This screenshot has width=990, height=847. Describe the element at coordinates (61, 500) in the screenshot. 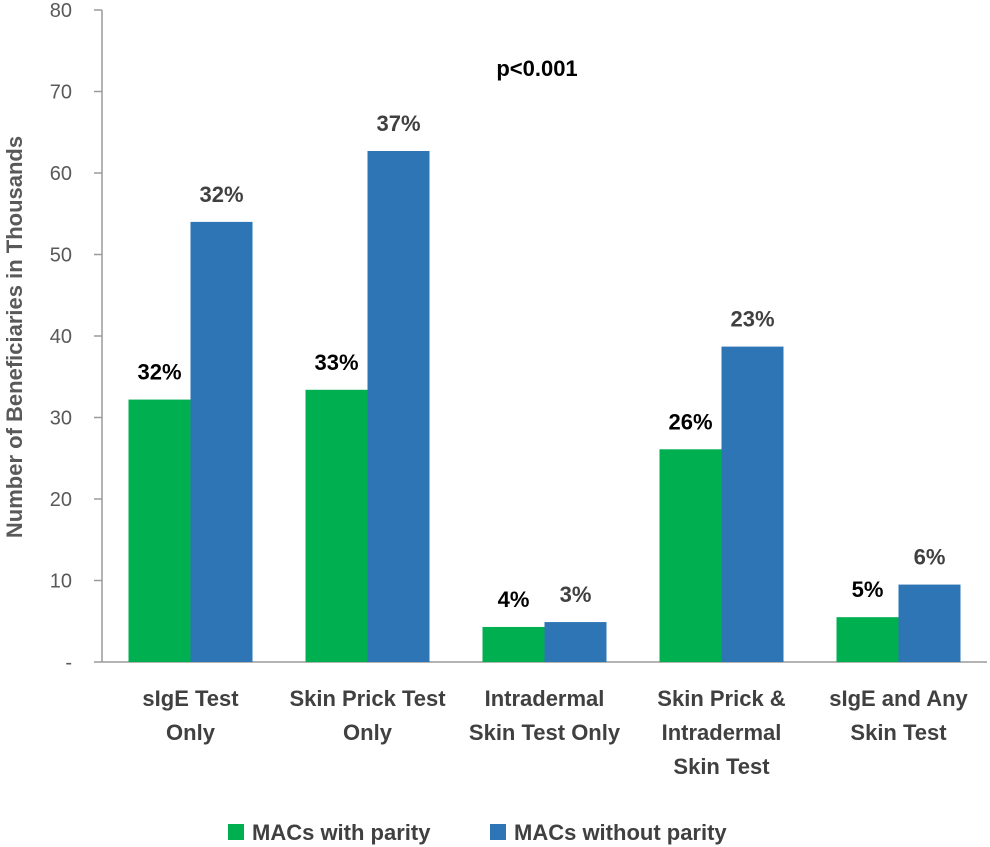

I see `y-tick-label: 20` at that location.